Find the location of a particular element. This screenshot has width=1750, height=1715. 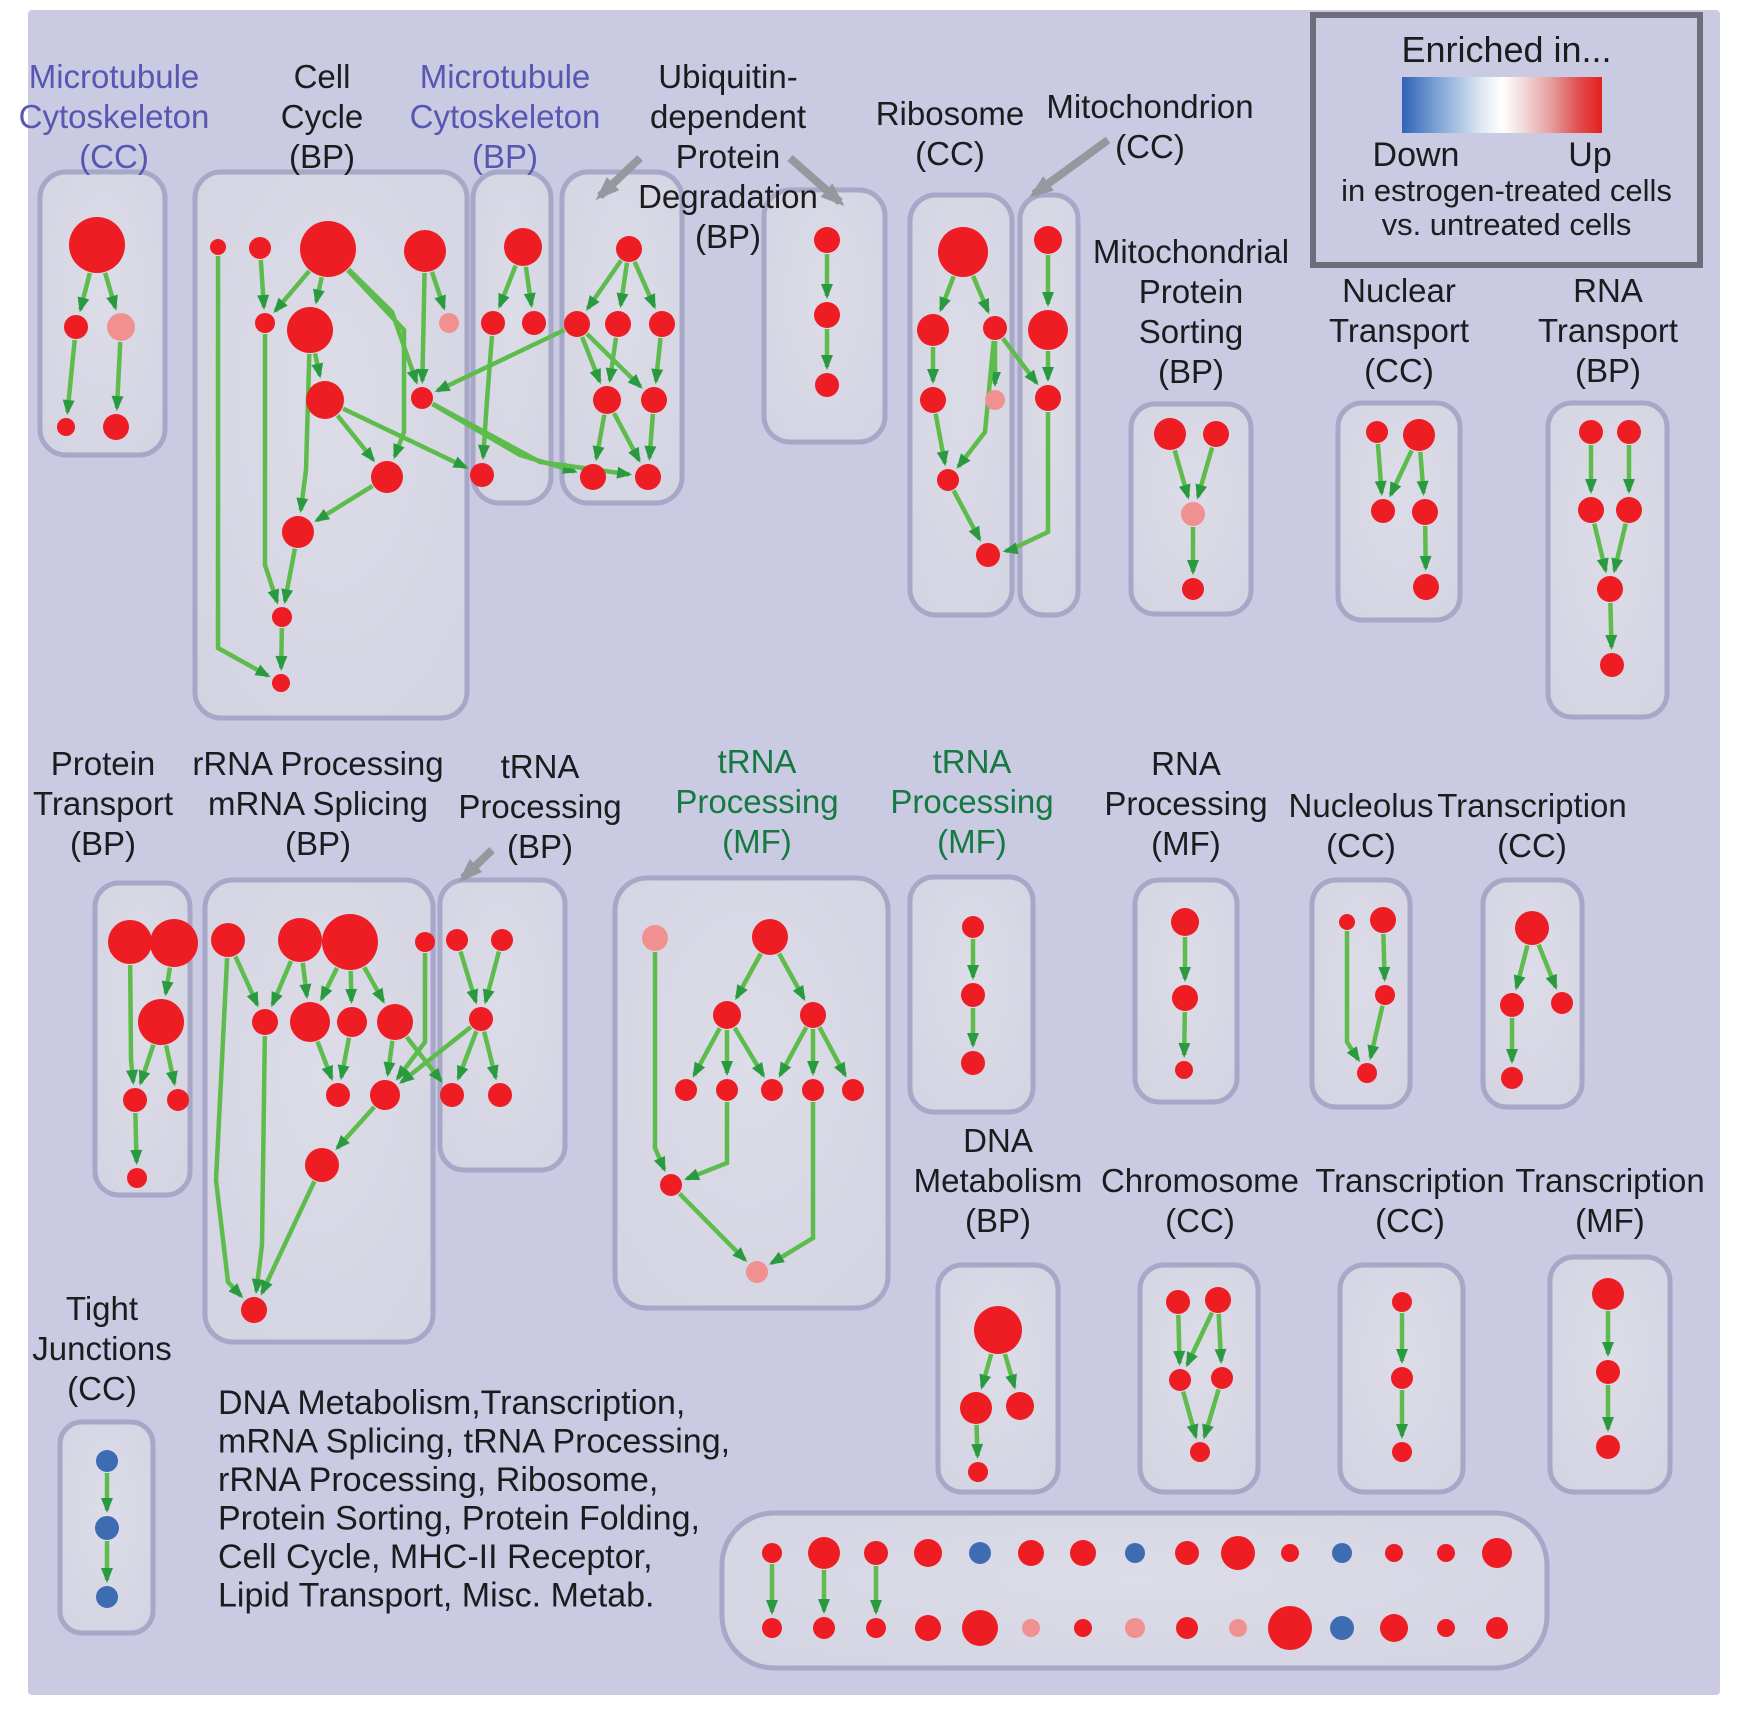

edge-rb_t-rb_mr is located at coordinates (981, 295).